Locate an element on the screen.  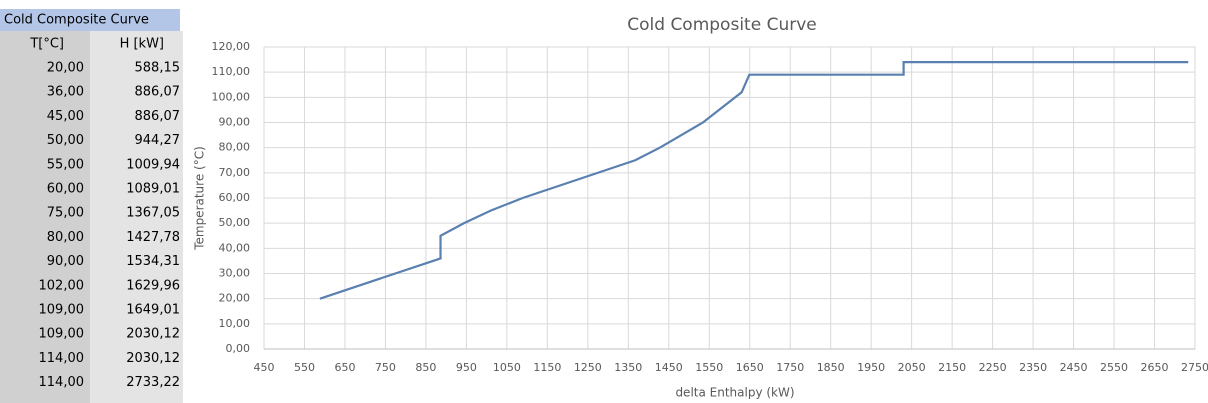
y-tick-label: 120,00 is located at coordinates (231, 46).